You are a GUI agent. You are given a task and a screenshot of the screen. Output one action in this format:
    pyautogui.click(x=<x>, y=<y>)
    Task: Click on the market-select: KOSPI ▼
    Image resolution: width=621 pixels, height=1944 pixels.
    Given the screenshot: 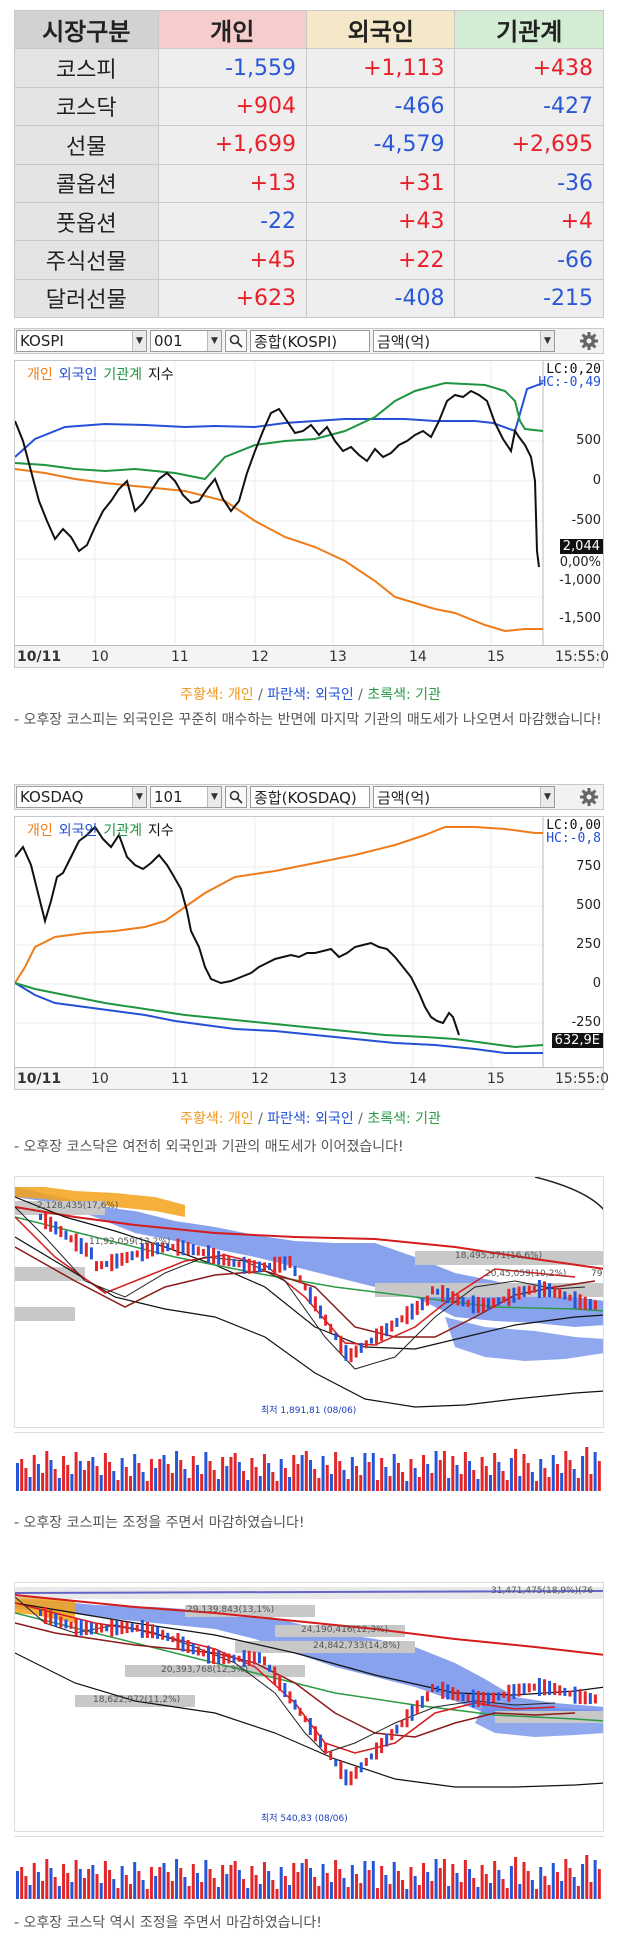 What is the action you would take?
    pyautogui.click(x=81, y=341)
    